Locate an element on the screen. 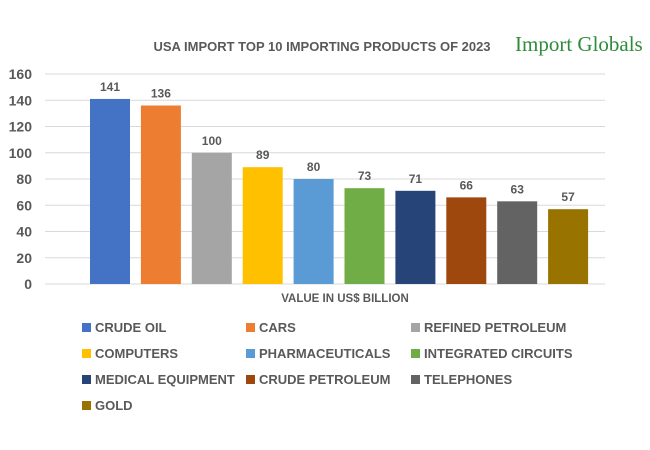 This screenshot has height=450, width=650. y-tick-label: 80 is located at coordinates (24, 179).